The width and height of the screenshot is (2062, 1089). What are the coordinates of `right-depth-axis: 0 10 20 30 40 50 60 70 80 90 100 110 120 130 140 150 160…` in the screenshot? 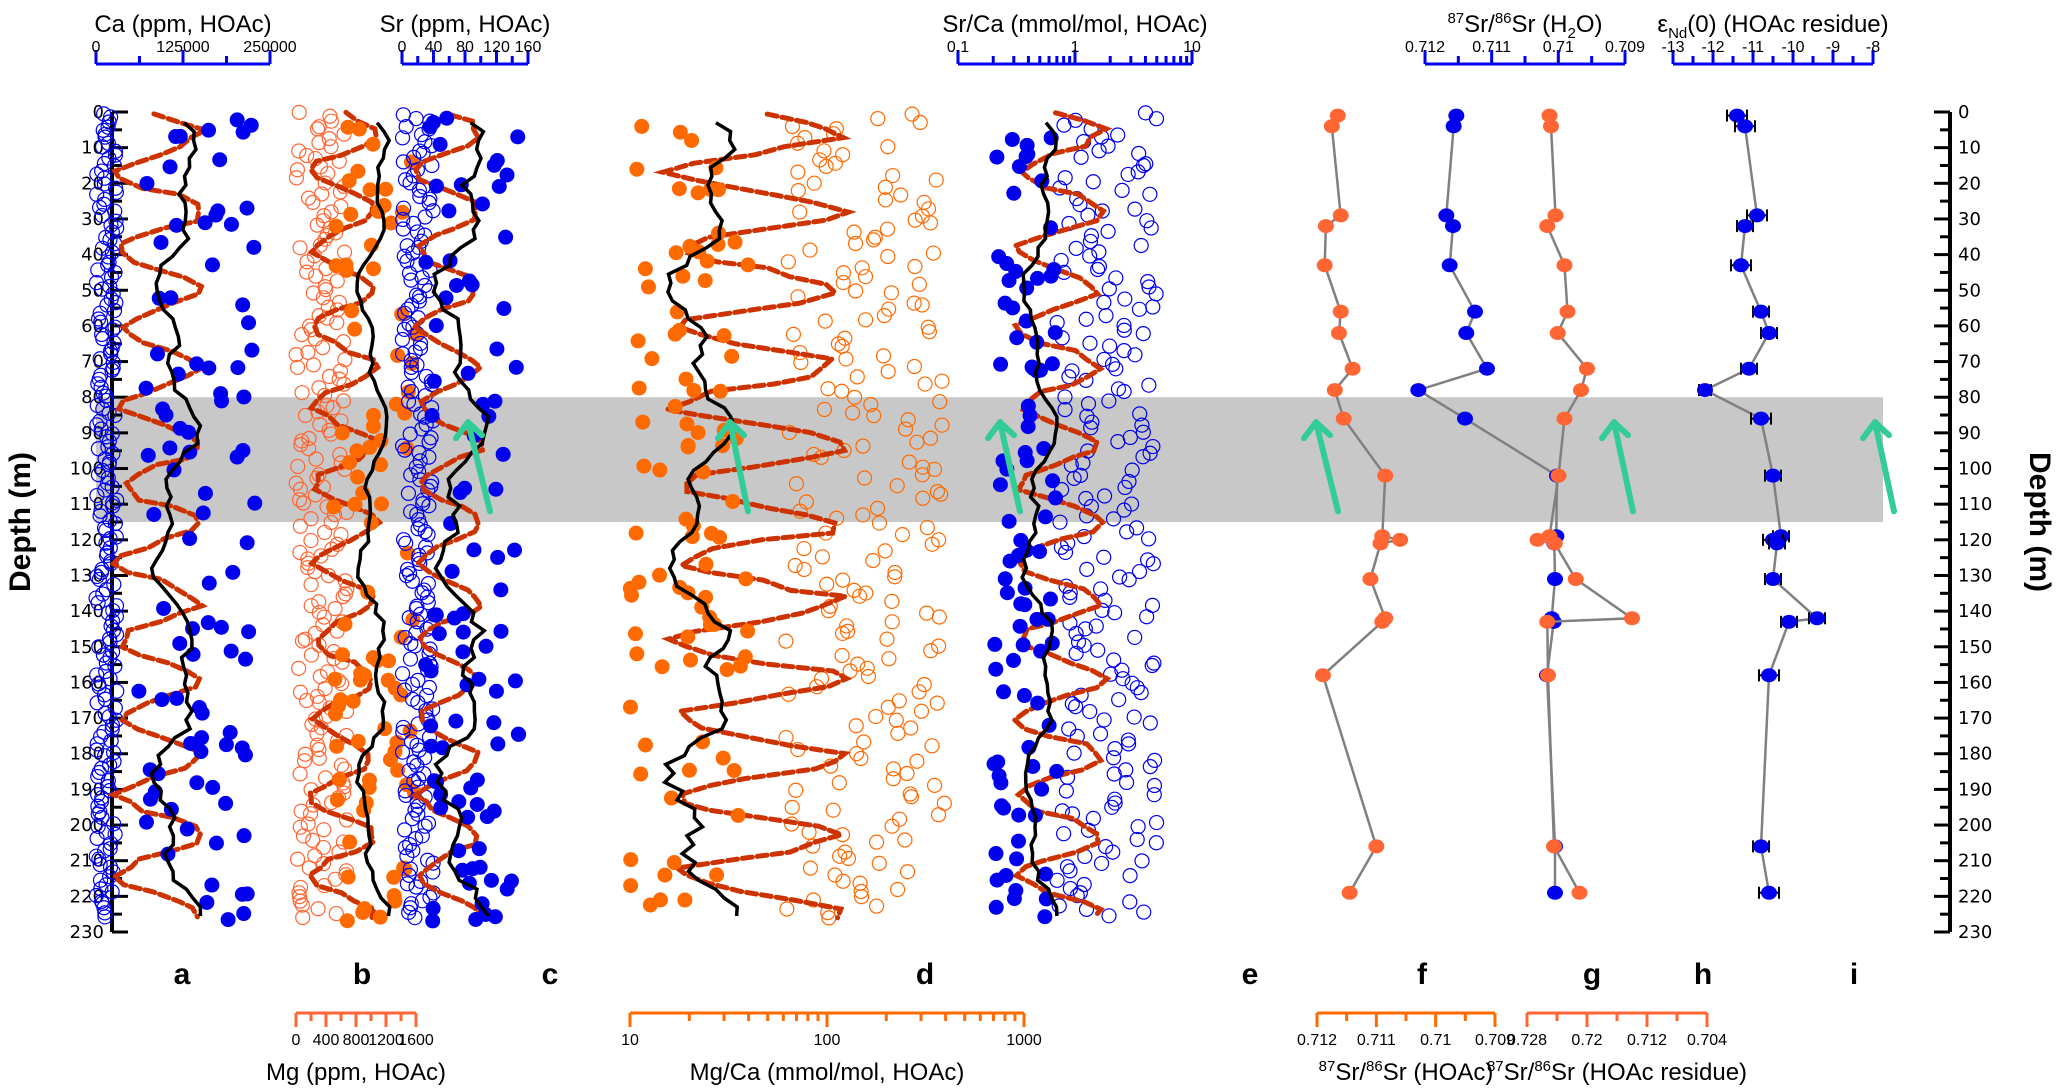 It's located at (1963, 522).